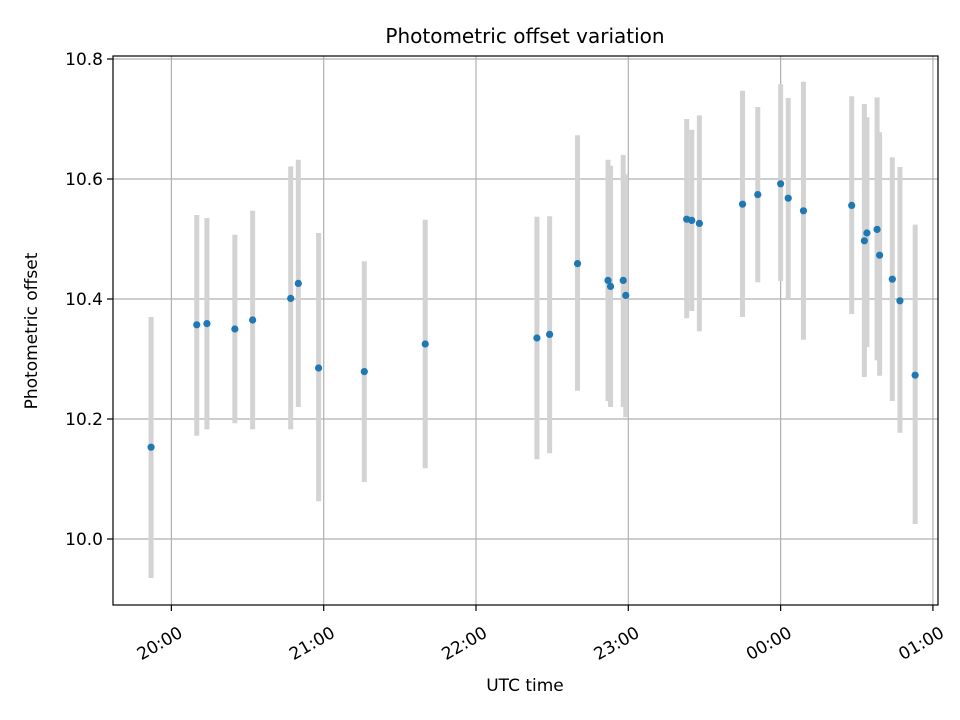 The image size is (960, 720). What do you see at coordinates (32, 330) in the screenshot?
I see `y-axis-label: Photometric offset` at bounding box center [32, 330].